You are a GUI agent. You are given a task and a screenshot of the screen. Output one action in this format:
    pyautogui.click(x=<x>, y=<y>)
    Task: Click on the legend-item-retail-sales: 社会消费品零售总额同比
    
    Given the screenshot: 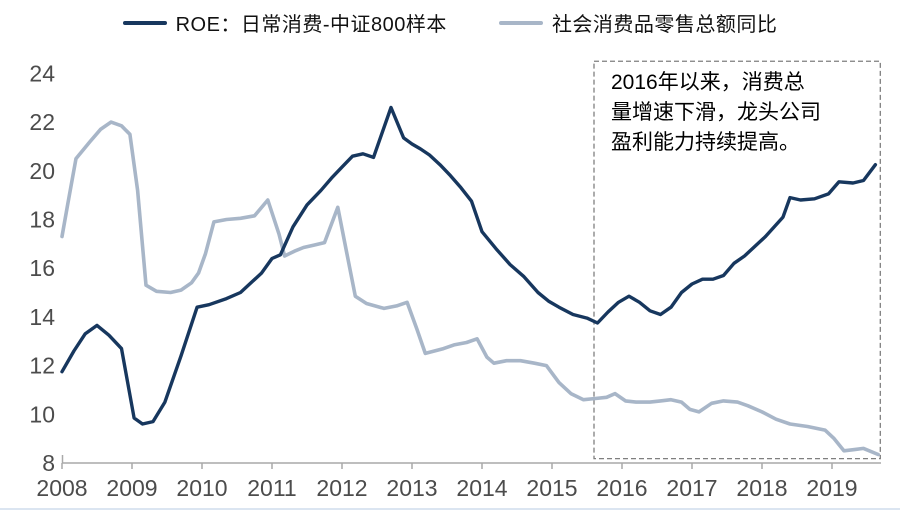 What is the action you would take?
    pyautogui.click(x=638, y=22)
    